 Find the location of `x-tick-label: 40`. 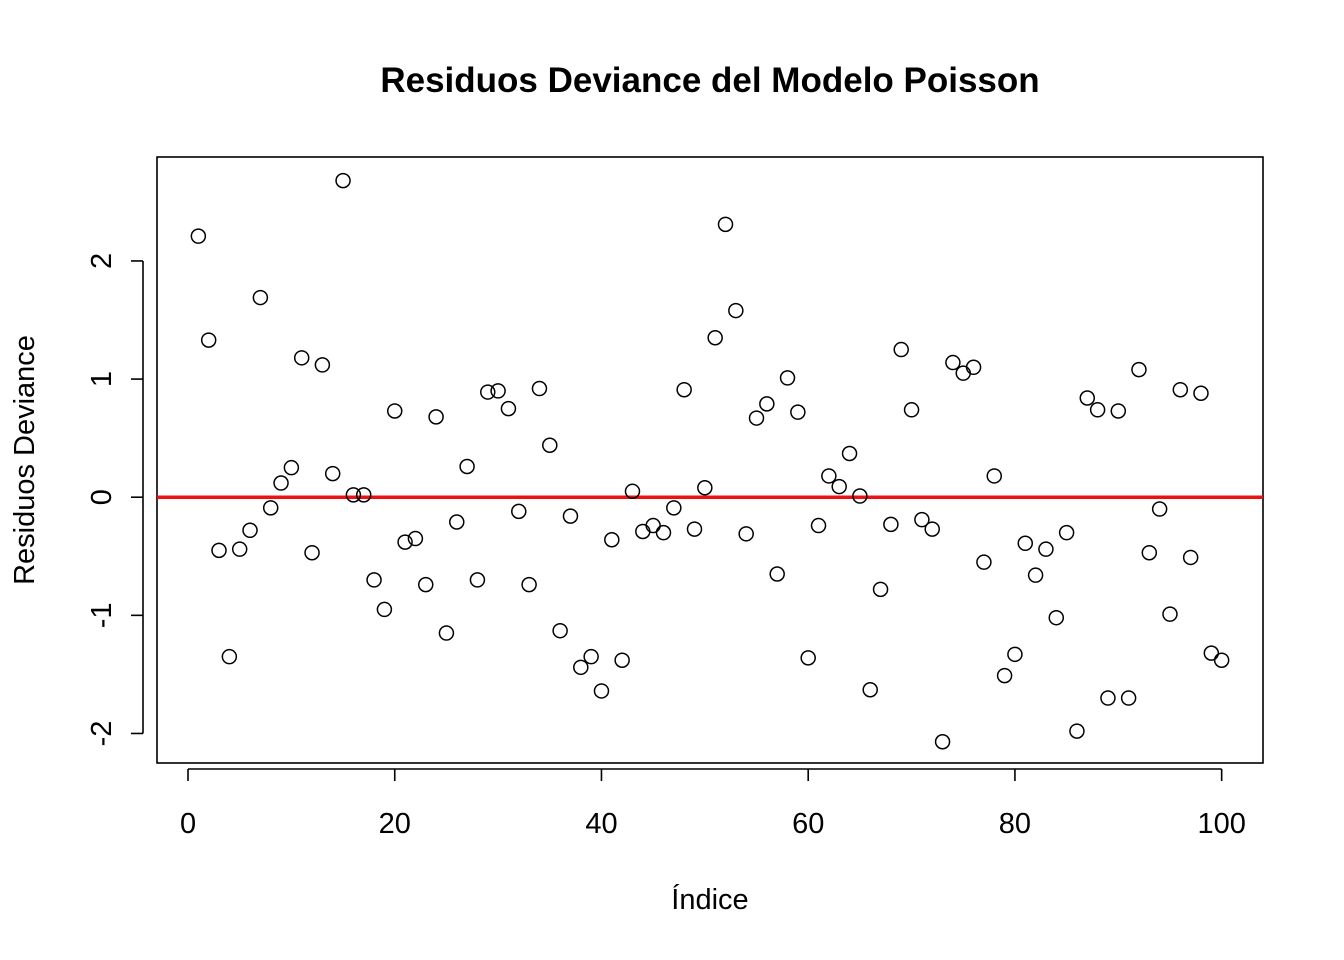

x-tick-label: 40 is located at coordinates (601, 824).